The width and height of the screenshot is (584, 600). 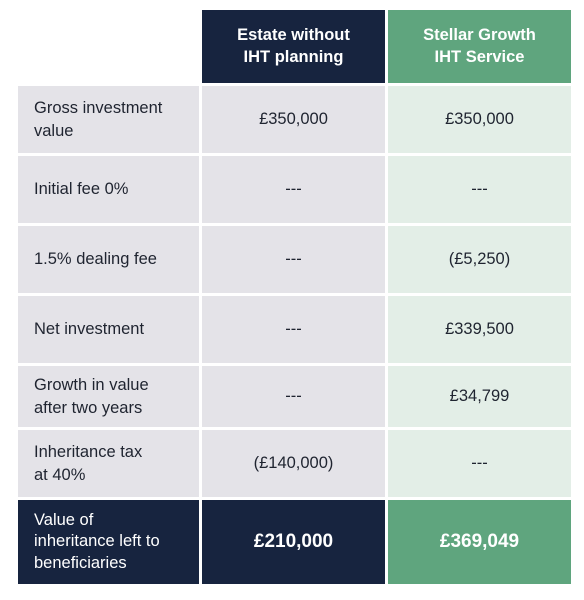 I want to click on row-label-inheritance-tax: Inheritance tax at 40%, so click(x=110, y=465).